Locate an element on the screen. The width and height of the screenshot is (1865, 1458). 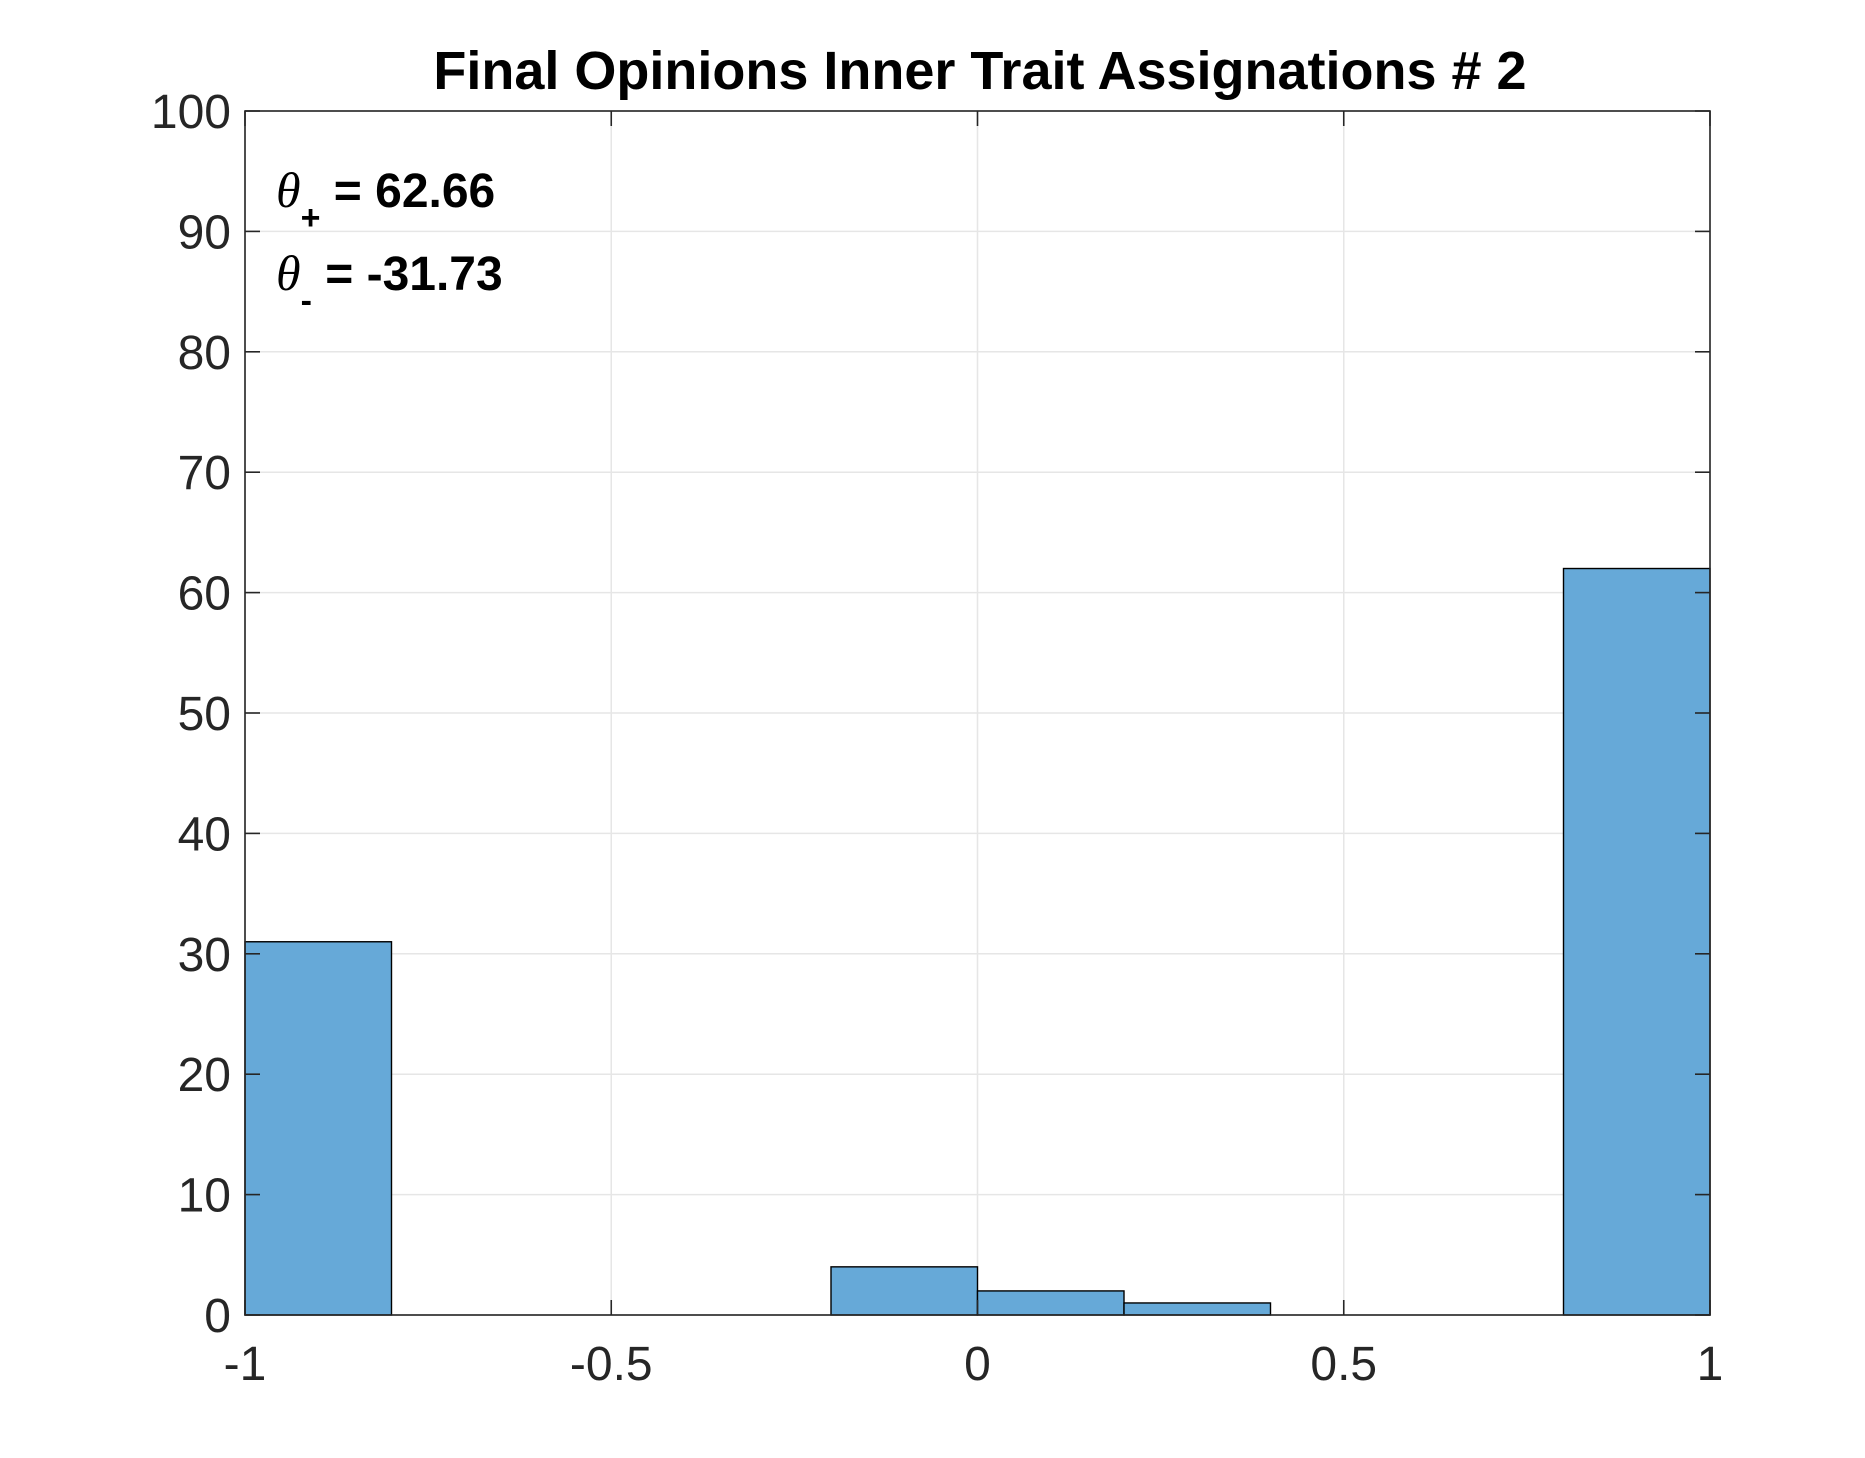
y-tick-label: 10 is located at coordinates (204, 1196).